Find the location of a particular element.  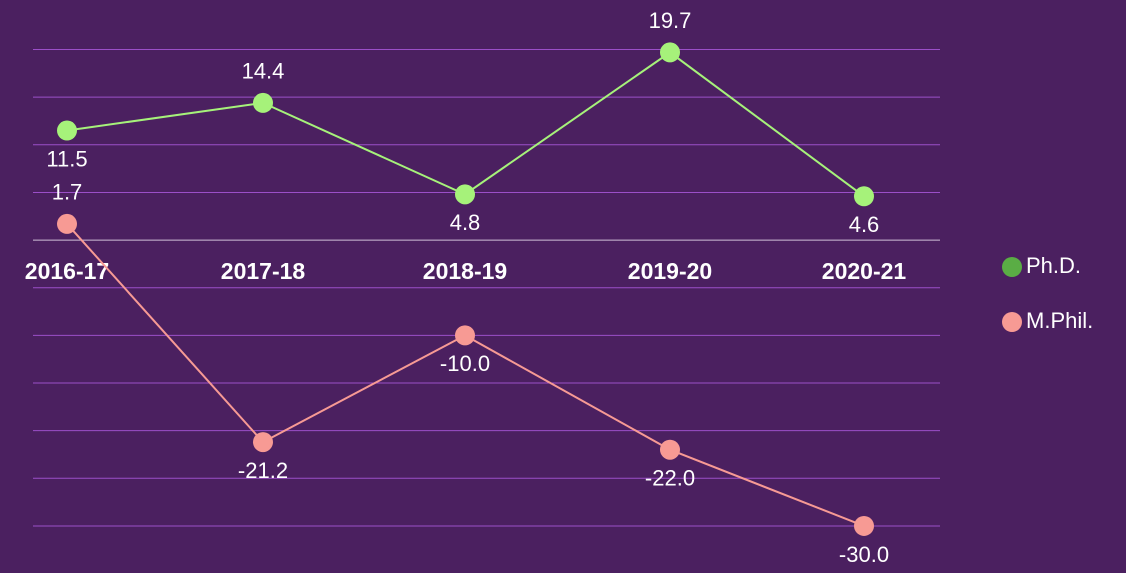

data-label: 4.6 is located at coordinates (864, 224).